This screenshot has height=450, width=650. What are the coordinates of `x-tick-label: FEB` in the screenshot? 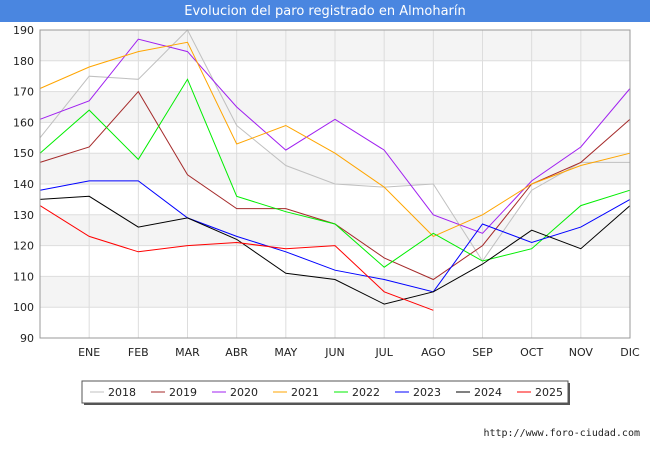 It's located at (138, 352).